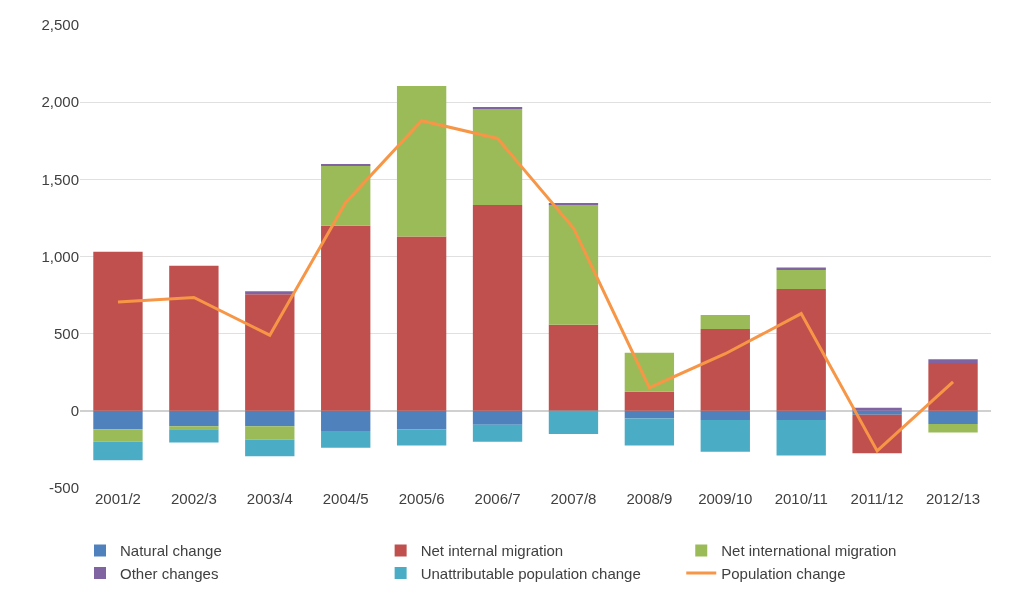  What do you see at coordinates (169, 573) in the screenshot?
I see `legend-label: Other changes` at bounding box center [169, 573].